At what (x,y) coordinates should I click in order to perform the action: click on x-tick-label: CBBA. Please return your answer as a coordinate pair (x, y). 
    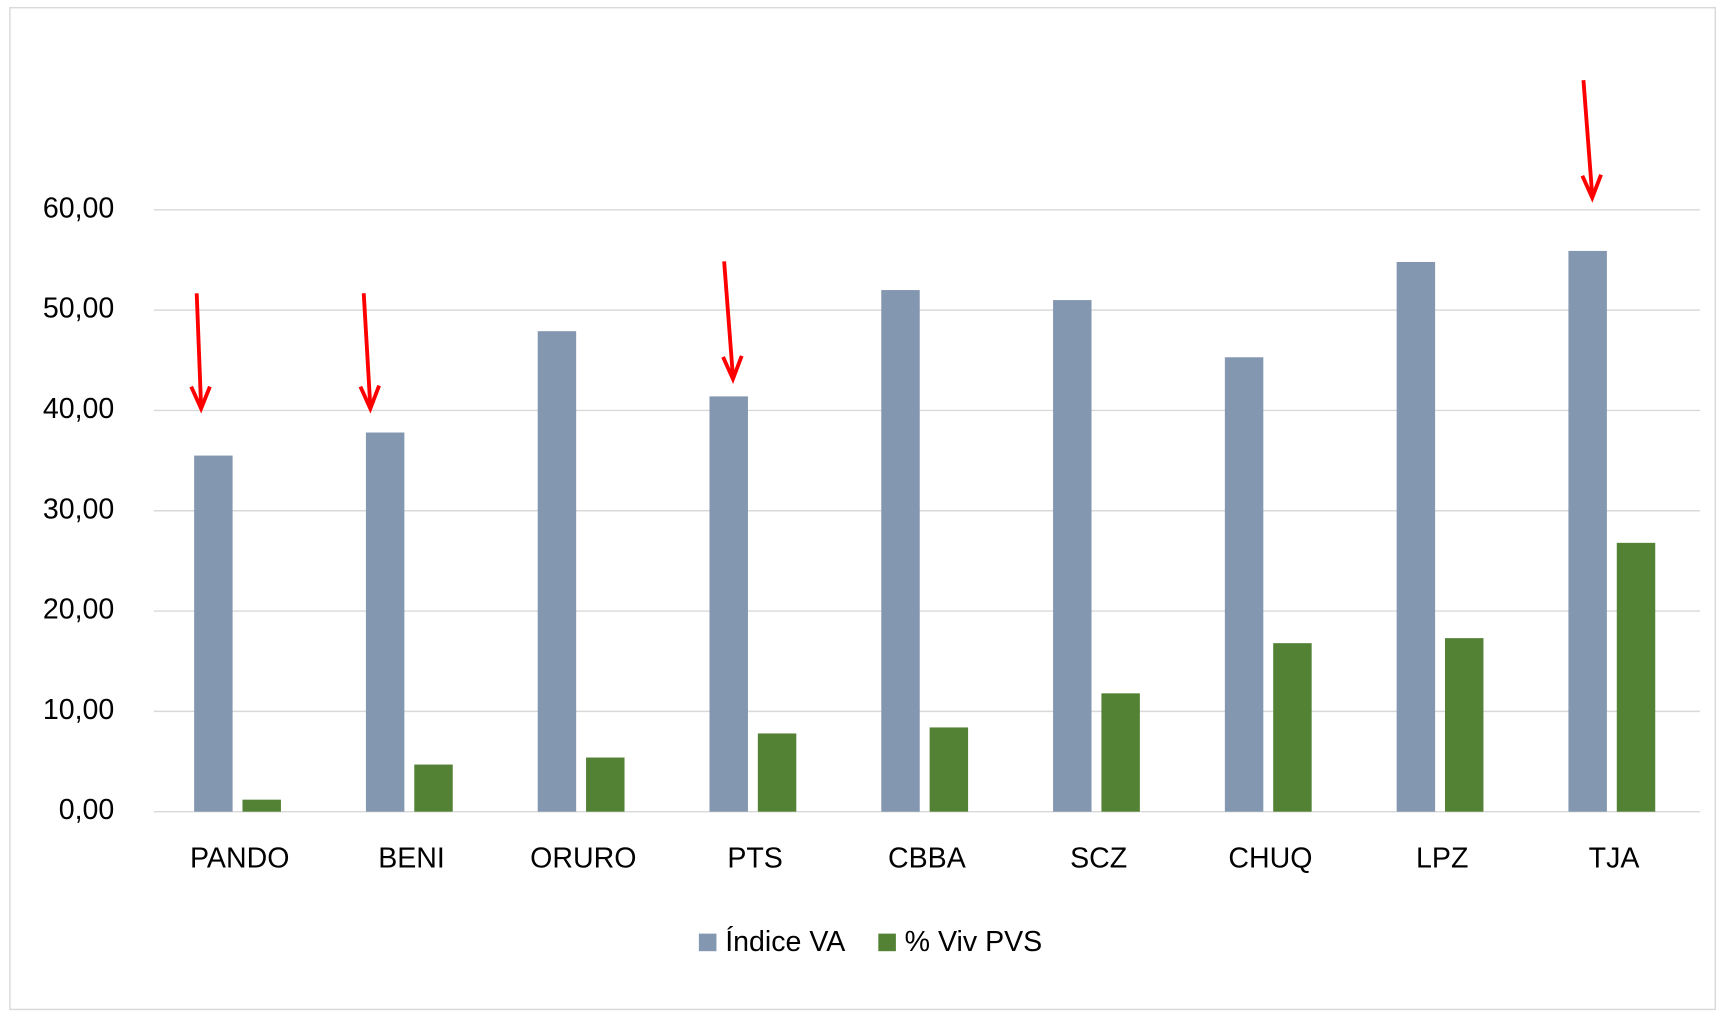
    Looking at the image, I should click on (927, 859).